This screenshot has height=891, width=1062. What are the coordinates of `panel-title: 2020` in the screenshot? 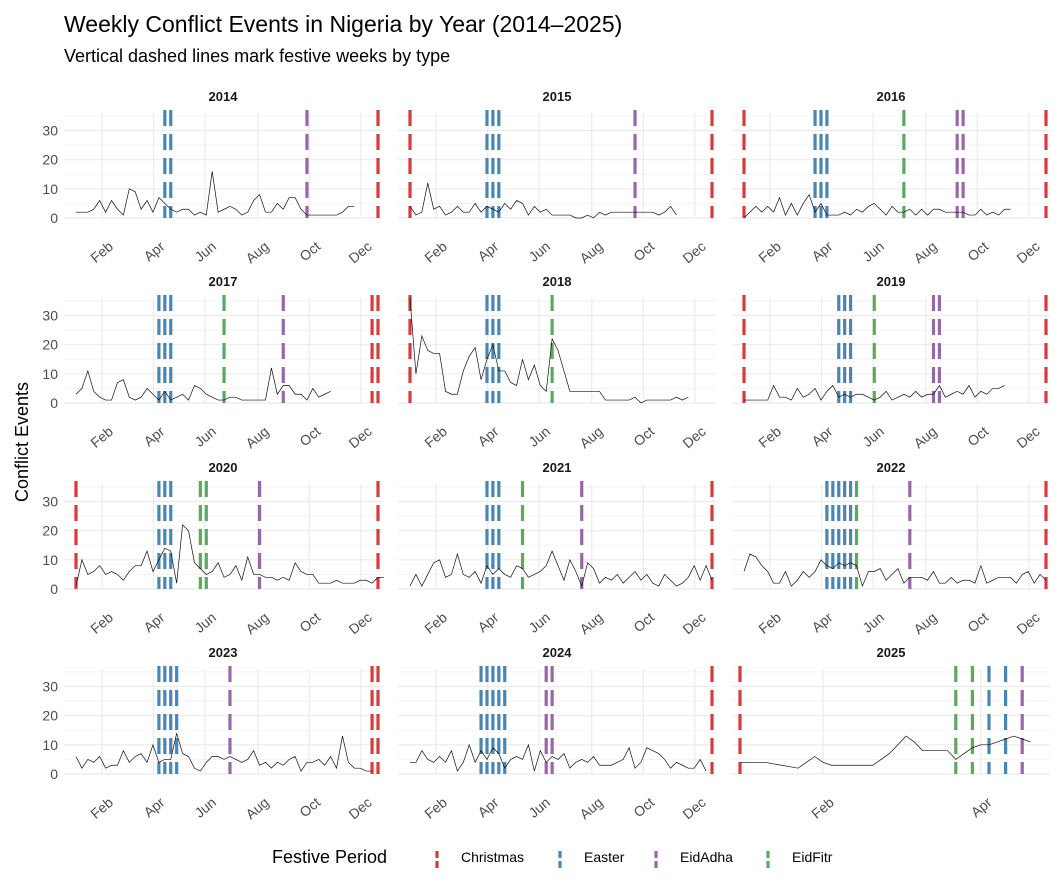 It's located at (223, 467).